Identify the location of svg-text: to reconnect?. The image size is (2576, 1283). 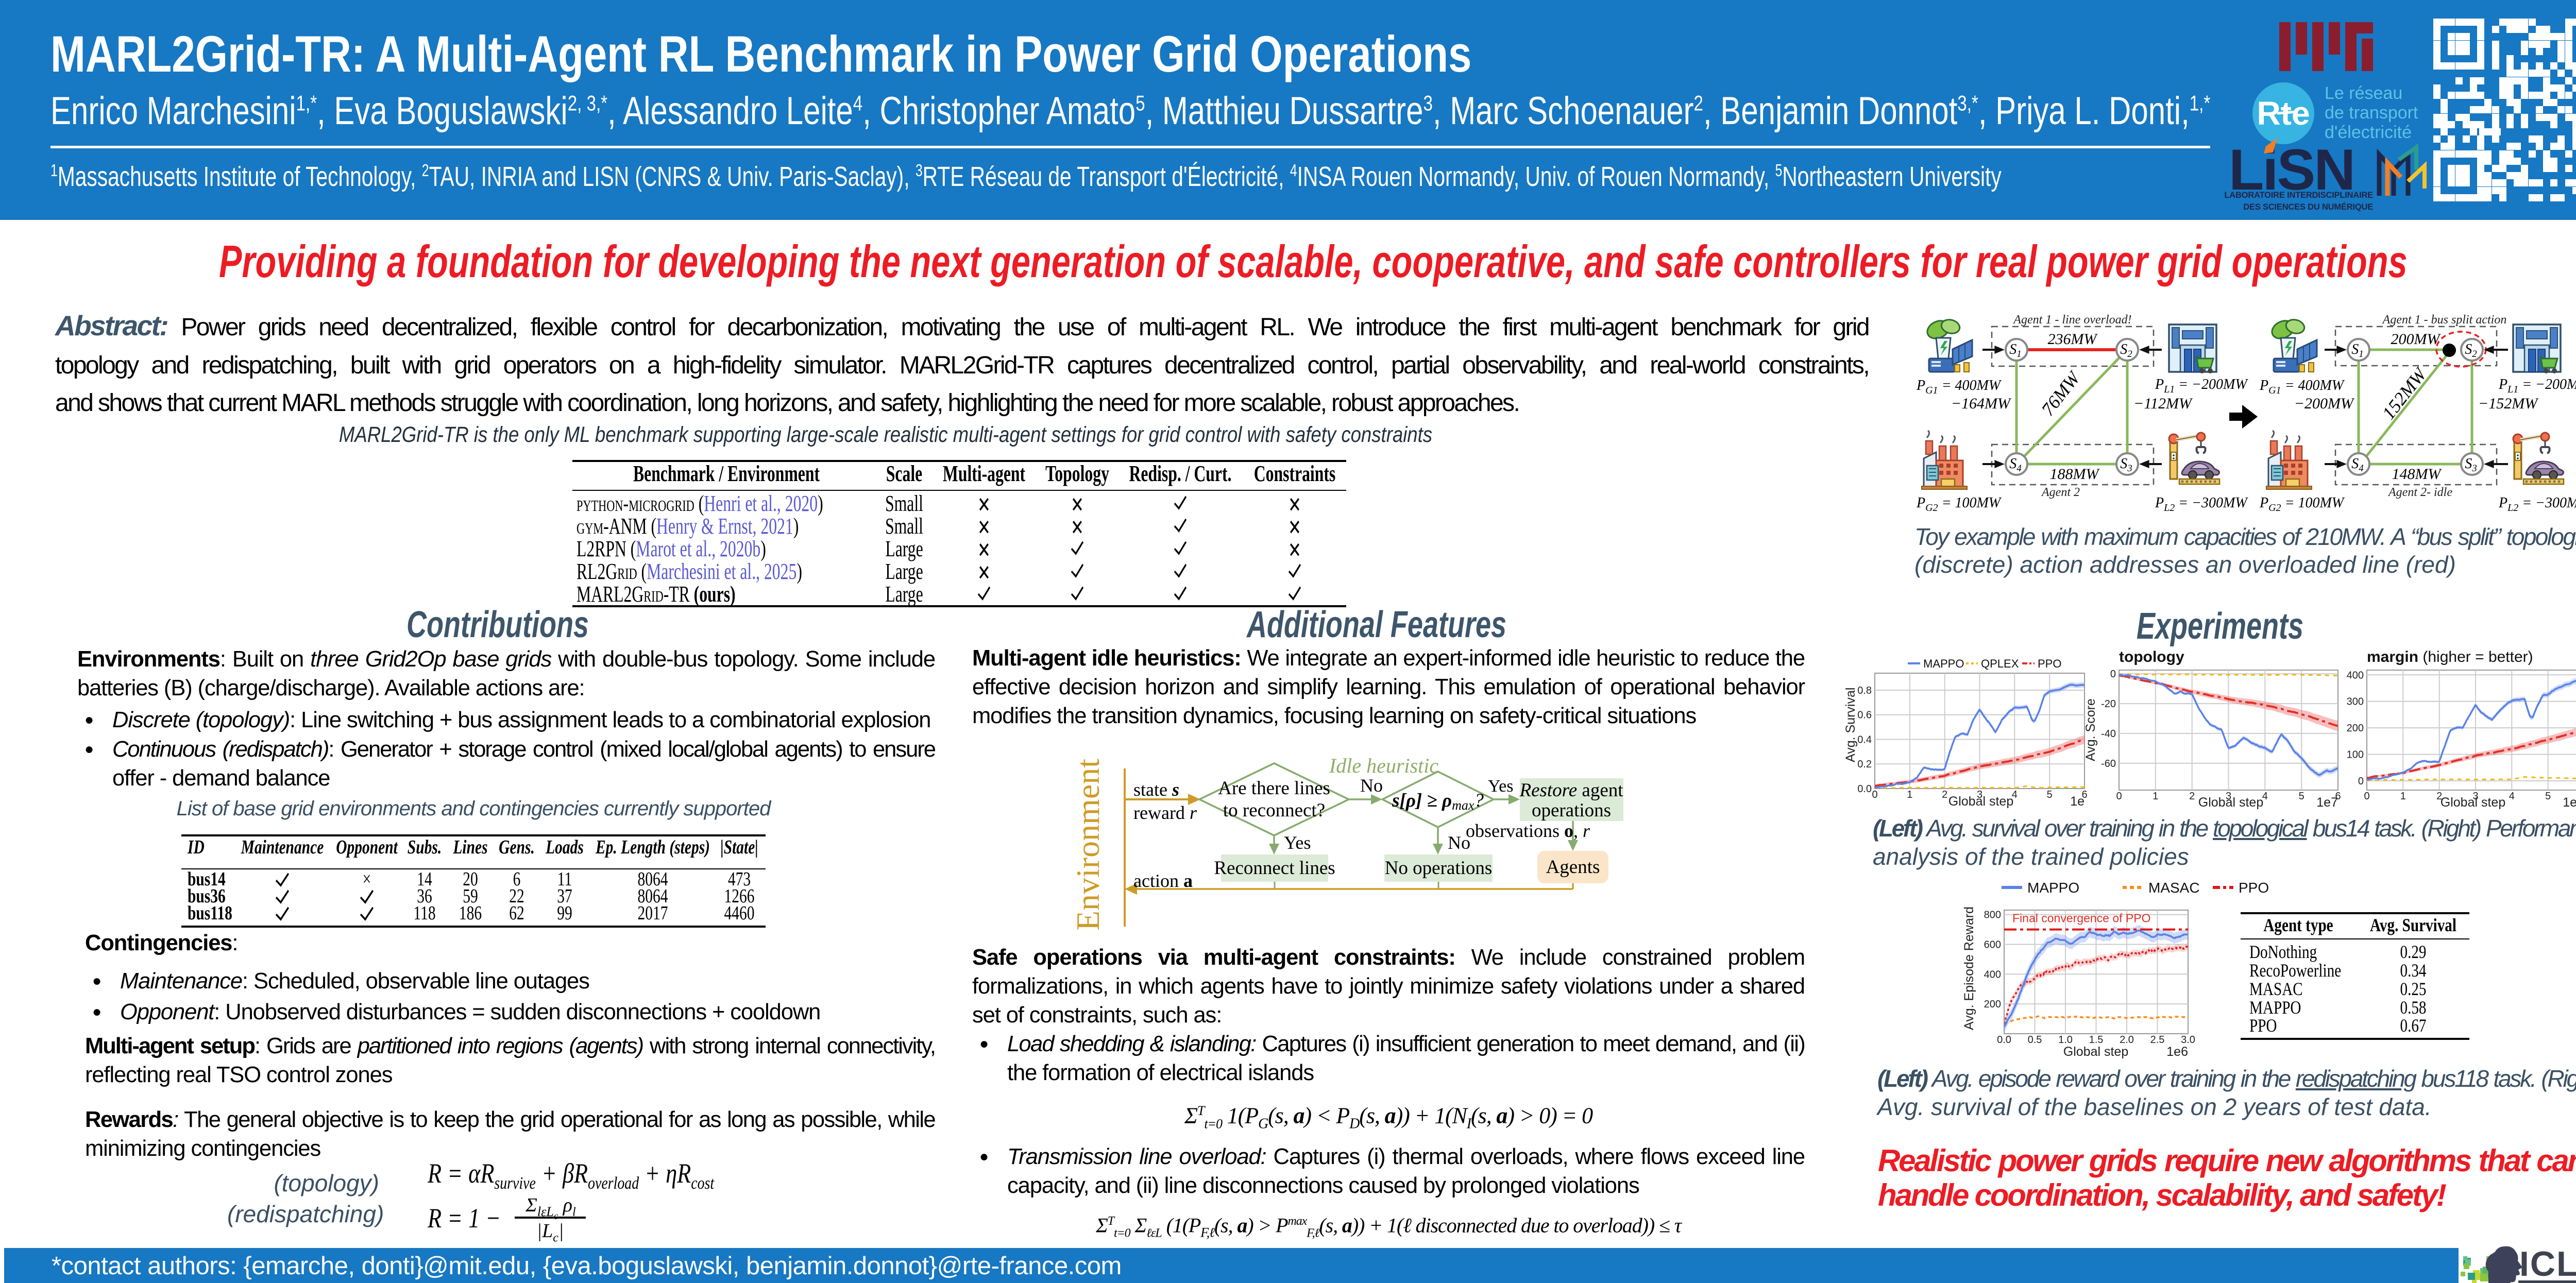
(1274, 810).